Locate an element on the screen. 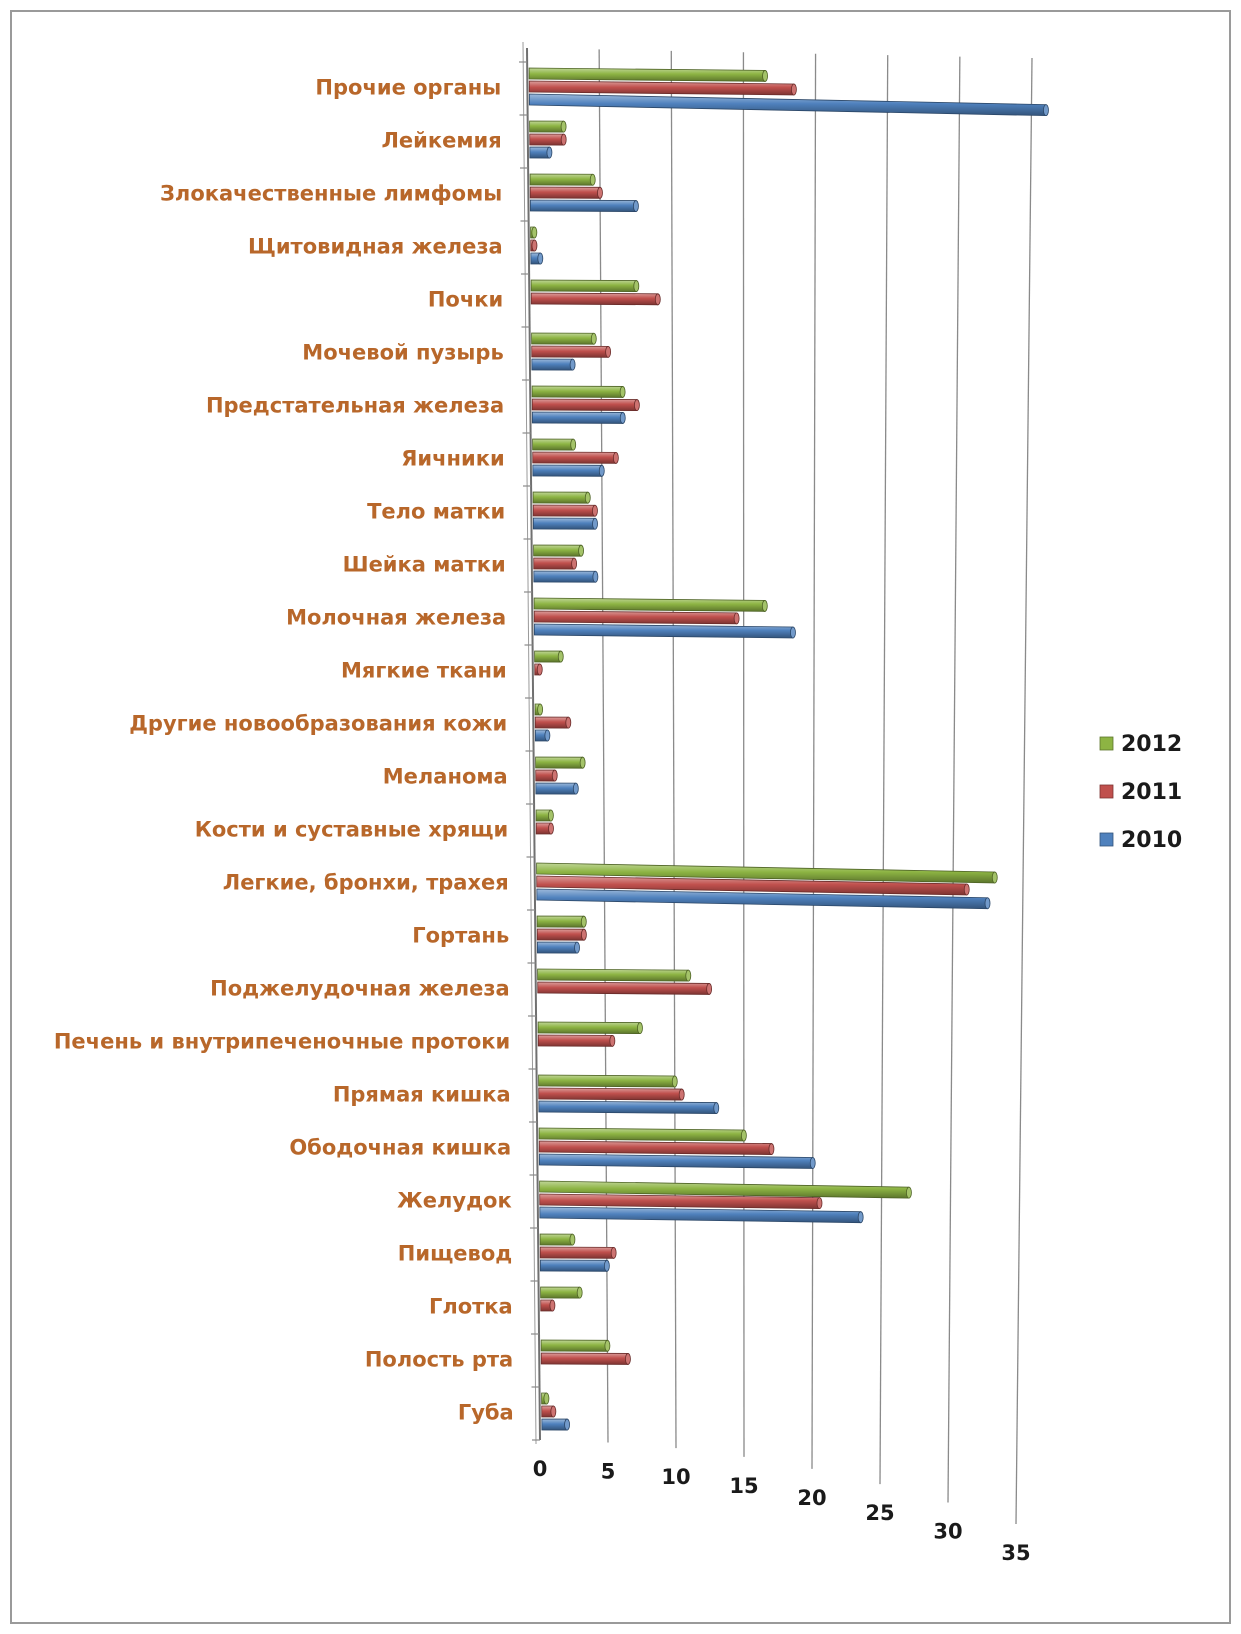 This screenshot has width=1241, height=1634. category-label: Прочие органы is located at coordinates (408, 88).